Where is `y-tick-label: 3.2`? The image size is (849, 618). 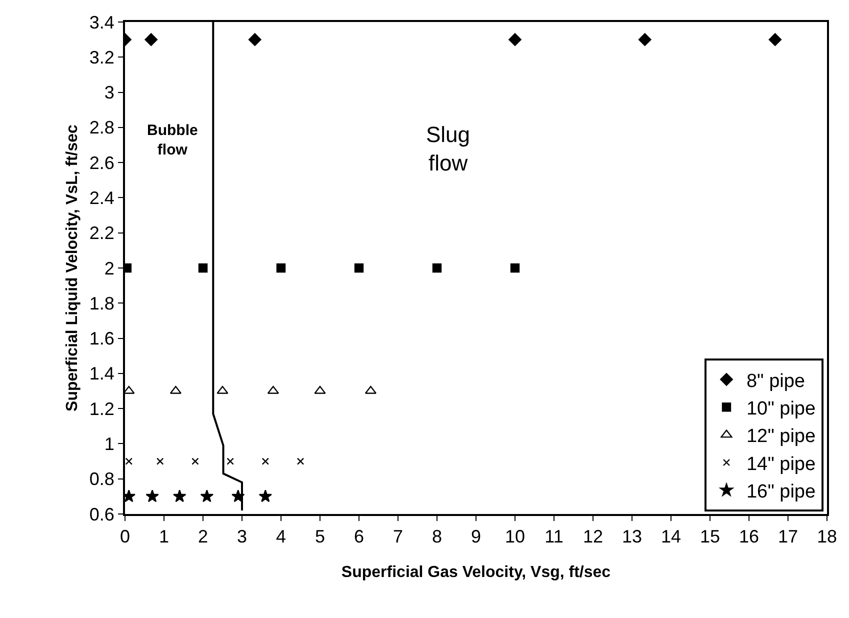
y-tick-label: 3.2 is located at coordinates (101, 57).